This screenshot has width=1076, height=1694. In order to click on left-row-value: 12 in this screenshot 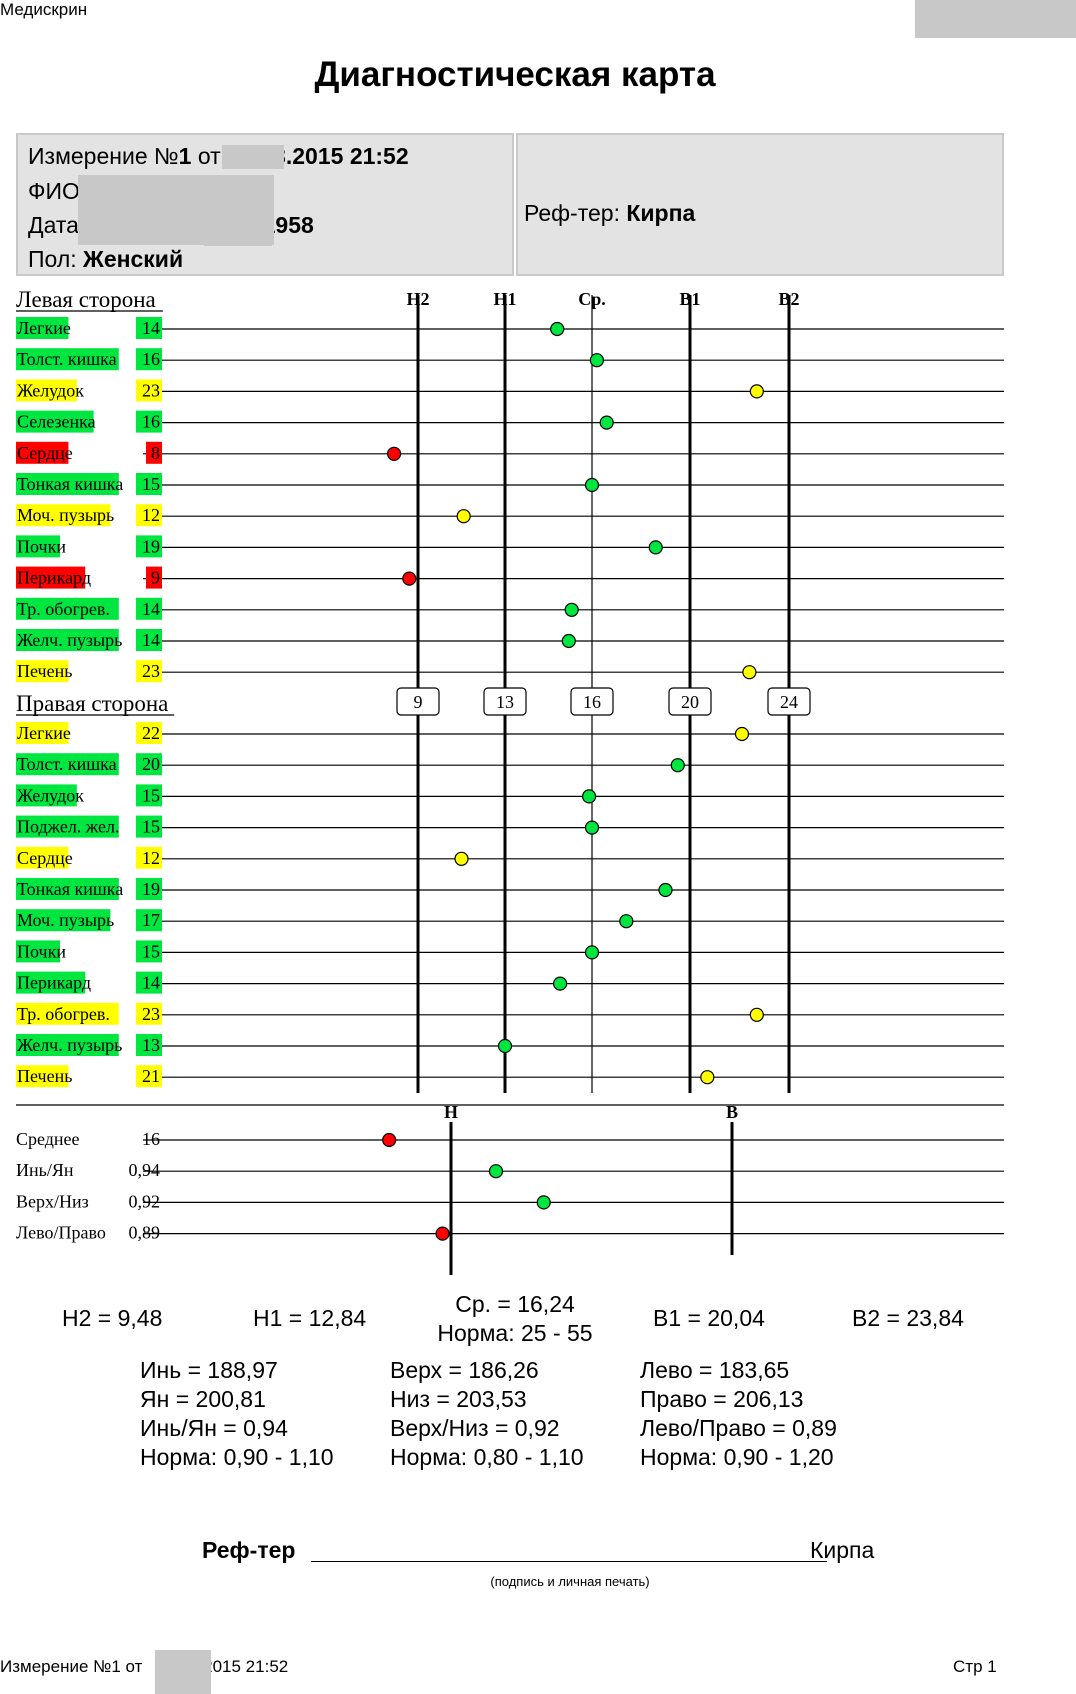, I will do `click(151, 515)`.